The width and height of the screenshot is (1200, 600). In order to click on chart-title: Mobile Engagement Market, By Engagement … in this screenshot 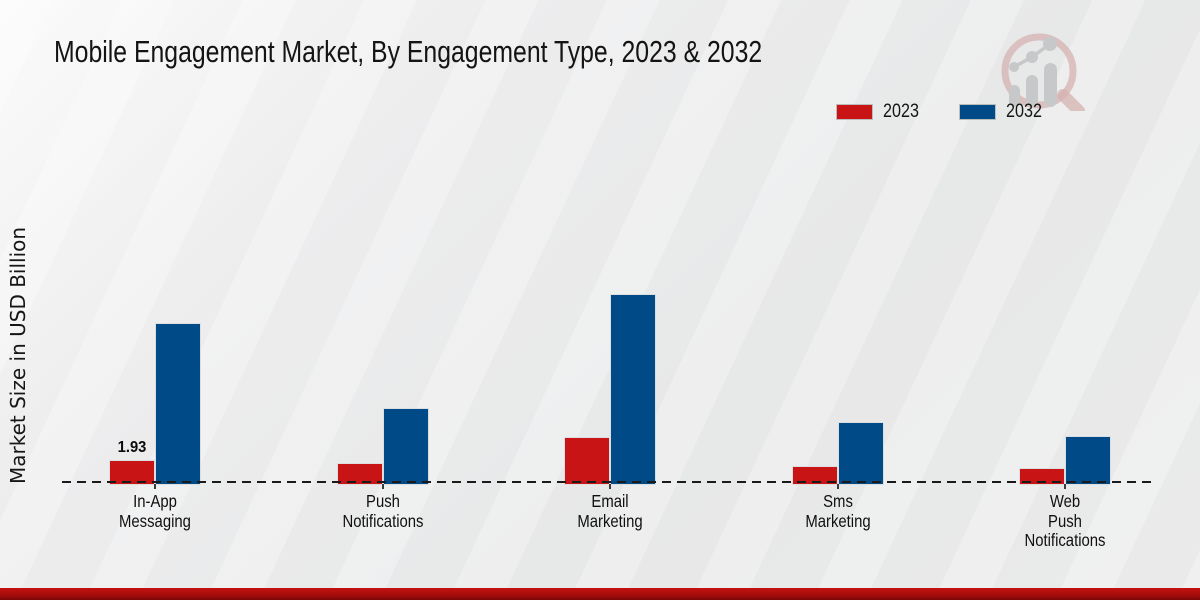, I will do `click(408, 51)`.